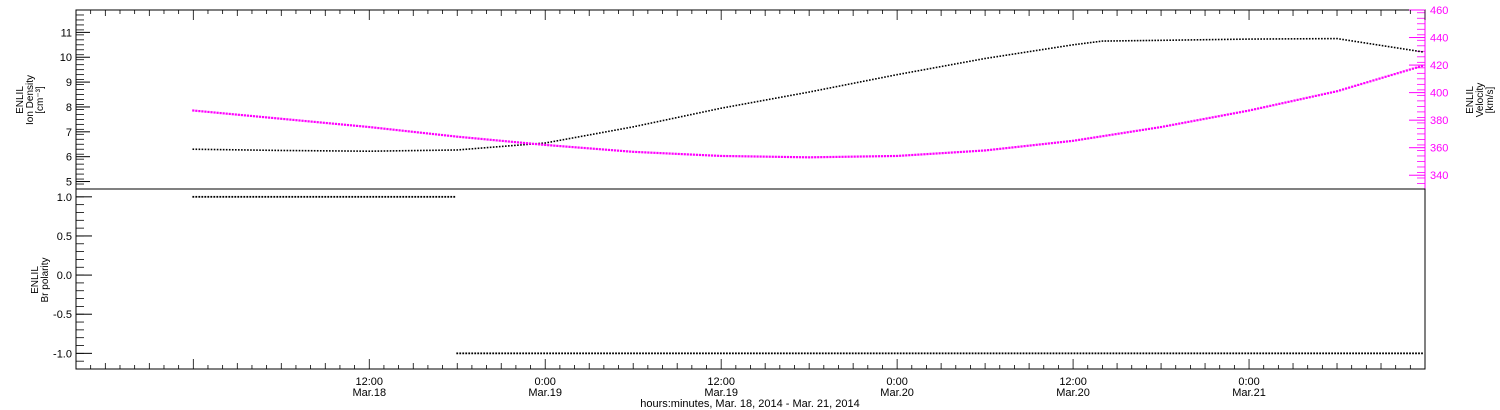 The image size is (1500, 410). Describe the element at coordinates (69, 183) in the screenshot. I see `left-tick-label: 5` at that location.